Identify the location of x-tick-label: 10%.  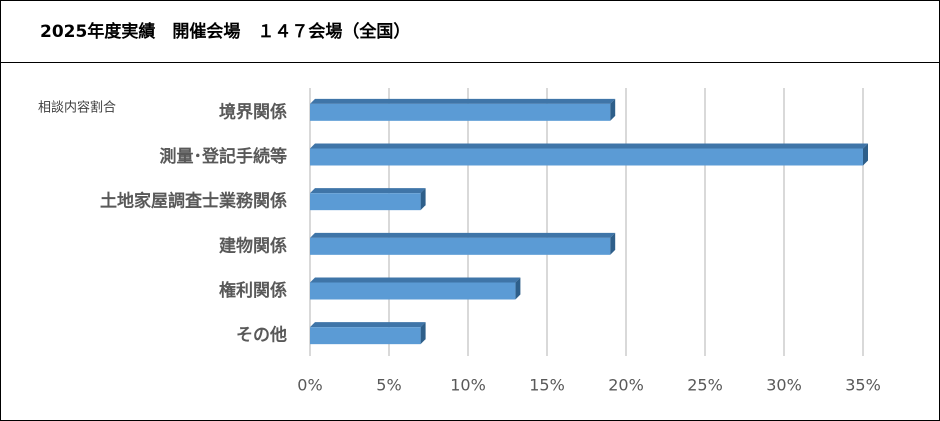
(468, 385).